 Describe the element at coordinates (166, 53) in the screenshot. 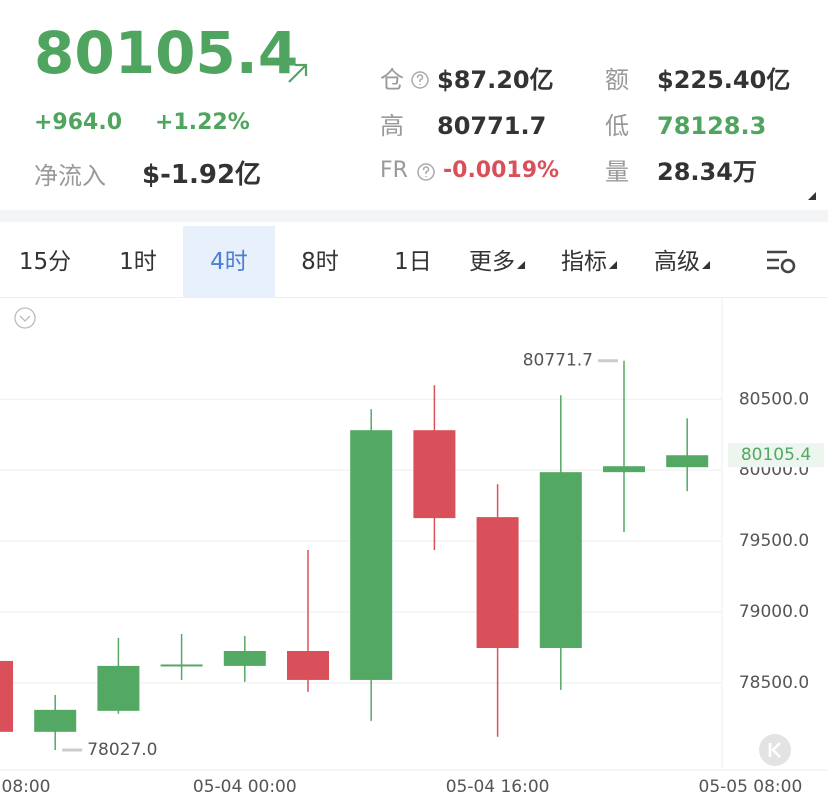

I see `price: 80105.4` at that location.